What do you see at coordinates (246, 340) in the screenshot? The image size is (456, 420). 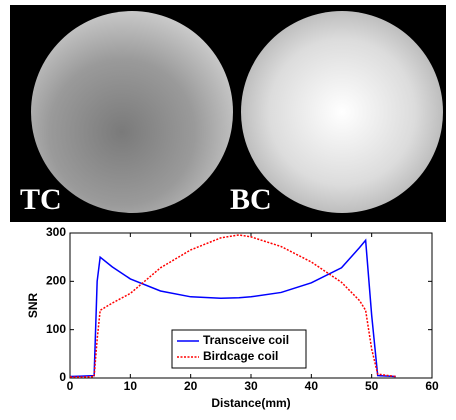 I see `legend-label: Transceive coil` at bounding box center [246, 340].